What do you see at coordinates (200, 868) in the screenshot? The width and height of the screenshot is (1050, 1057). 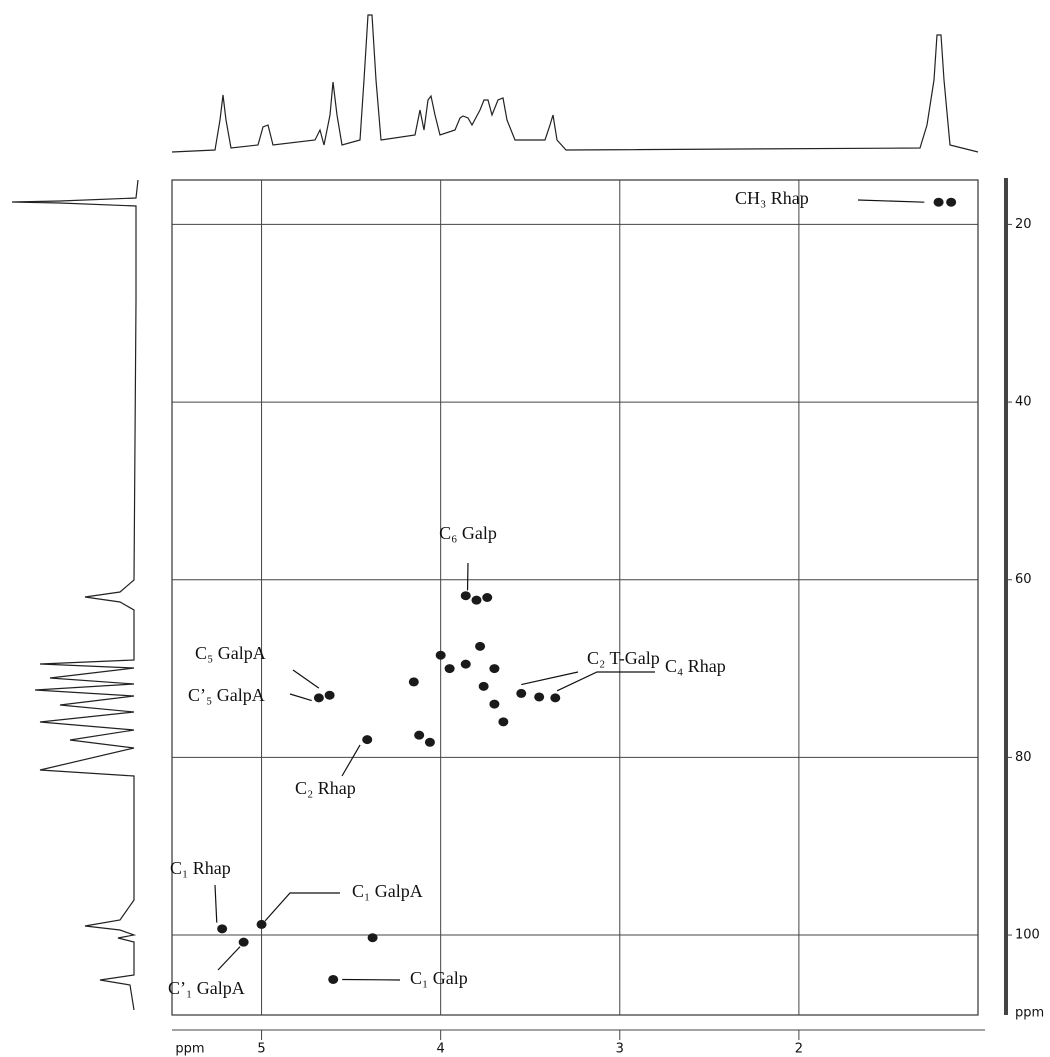 I see `annotation: C₁ Rhap` at bounding box center [200, 868].